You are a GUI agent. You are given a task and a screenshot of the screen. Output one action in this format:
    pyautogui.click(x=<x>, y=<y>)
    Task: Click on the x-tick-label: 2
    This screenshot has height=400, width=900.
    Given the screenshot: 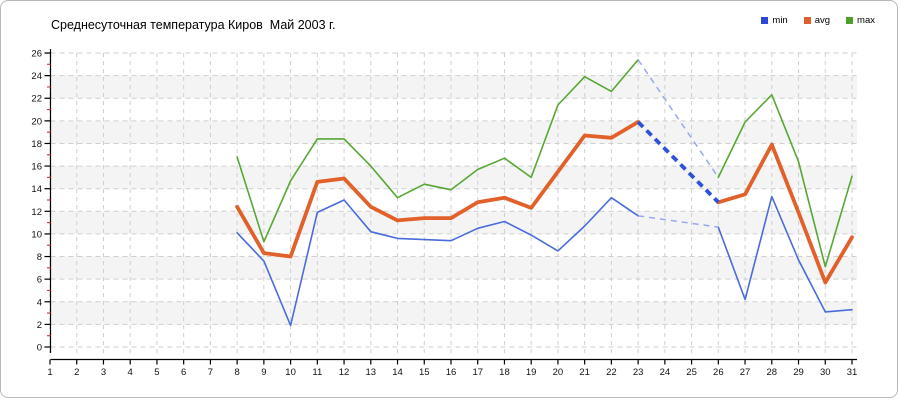 What is the action you would take?
    pyautogui.click(x=76, y=372)
    